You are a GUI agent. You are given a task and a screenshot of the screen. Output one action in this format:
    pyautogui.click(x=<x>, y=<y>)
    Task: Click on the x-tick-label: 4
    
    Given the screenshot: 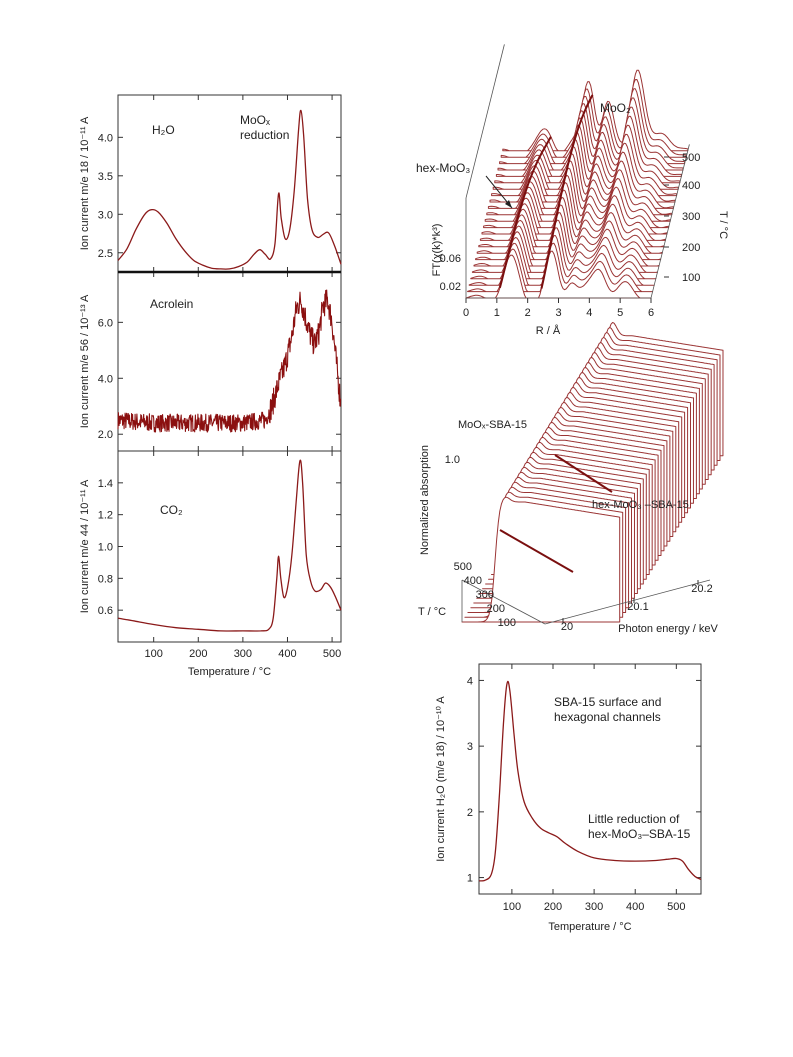 What is the action you would take?
    pyautogui.click(x=589, y=313)
    